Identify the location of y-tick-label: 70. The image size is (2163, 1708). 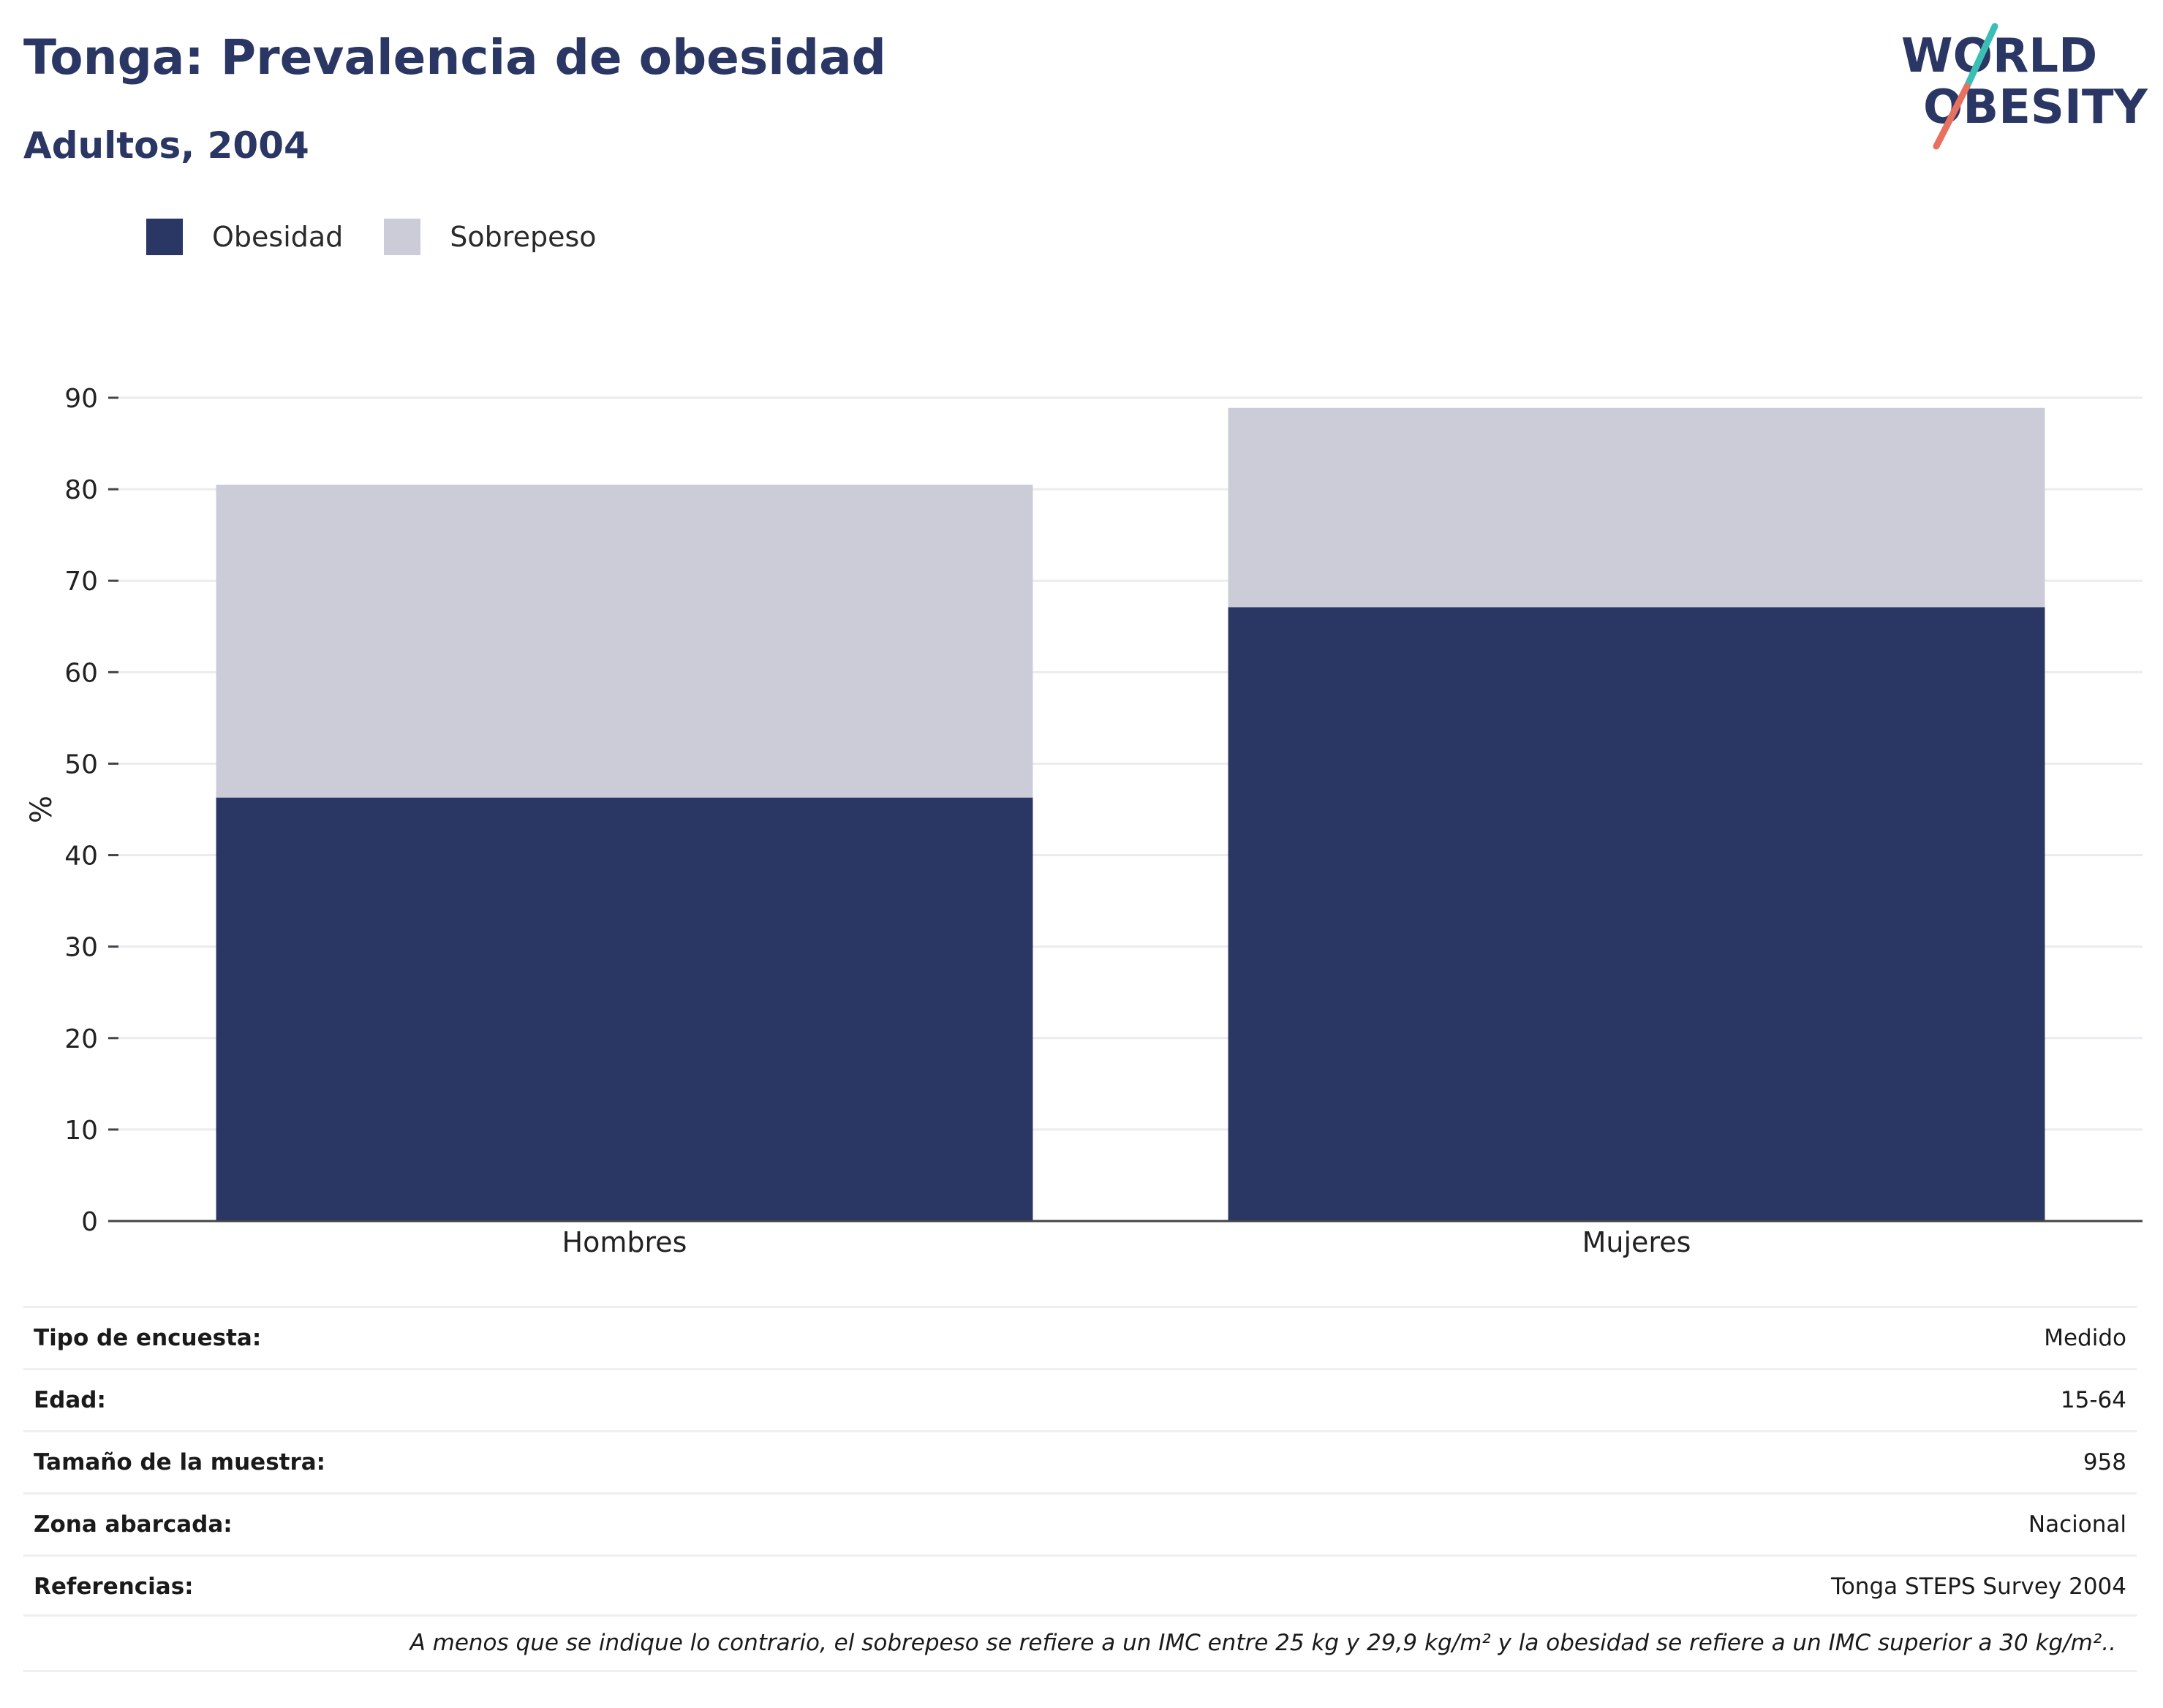
(81, 582).